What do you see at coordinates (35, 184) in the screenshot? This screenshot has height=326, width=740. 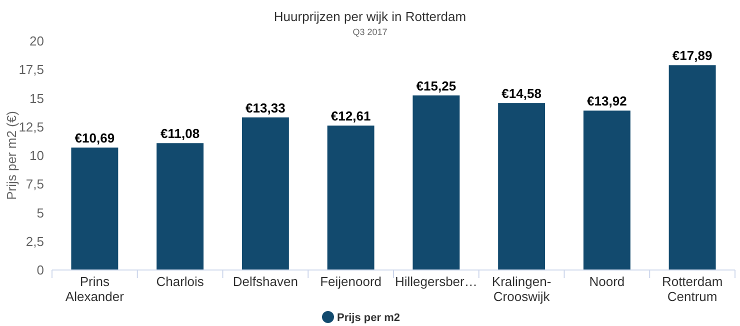 I see `y-tick-label: 7,5` at bounding box center [35, 184].